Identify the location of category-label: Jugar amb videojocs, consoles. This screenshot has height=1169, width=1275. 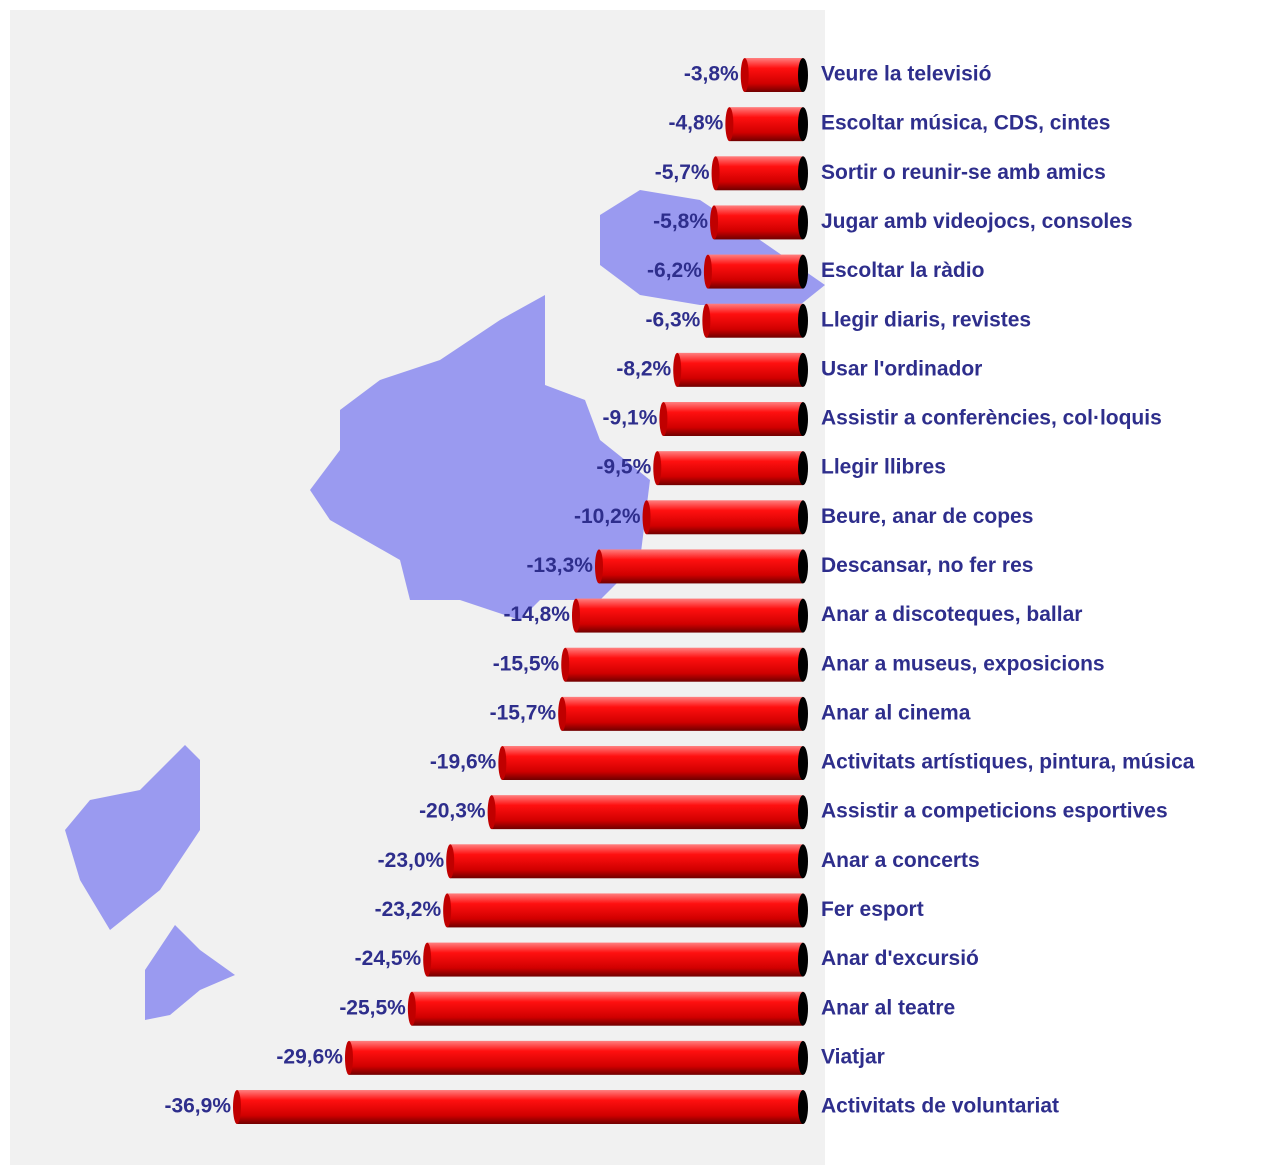
(977, 221).